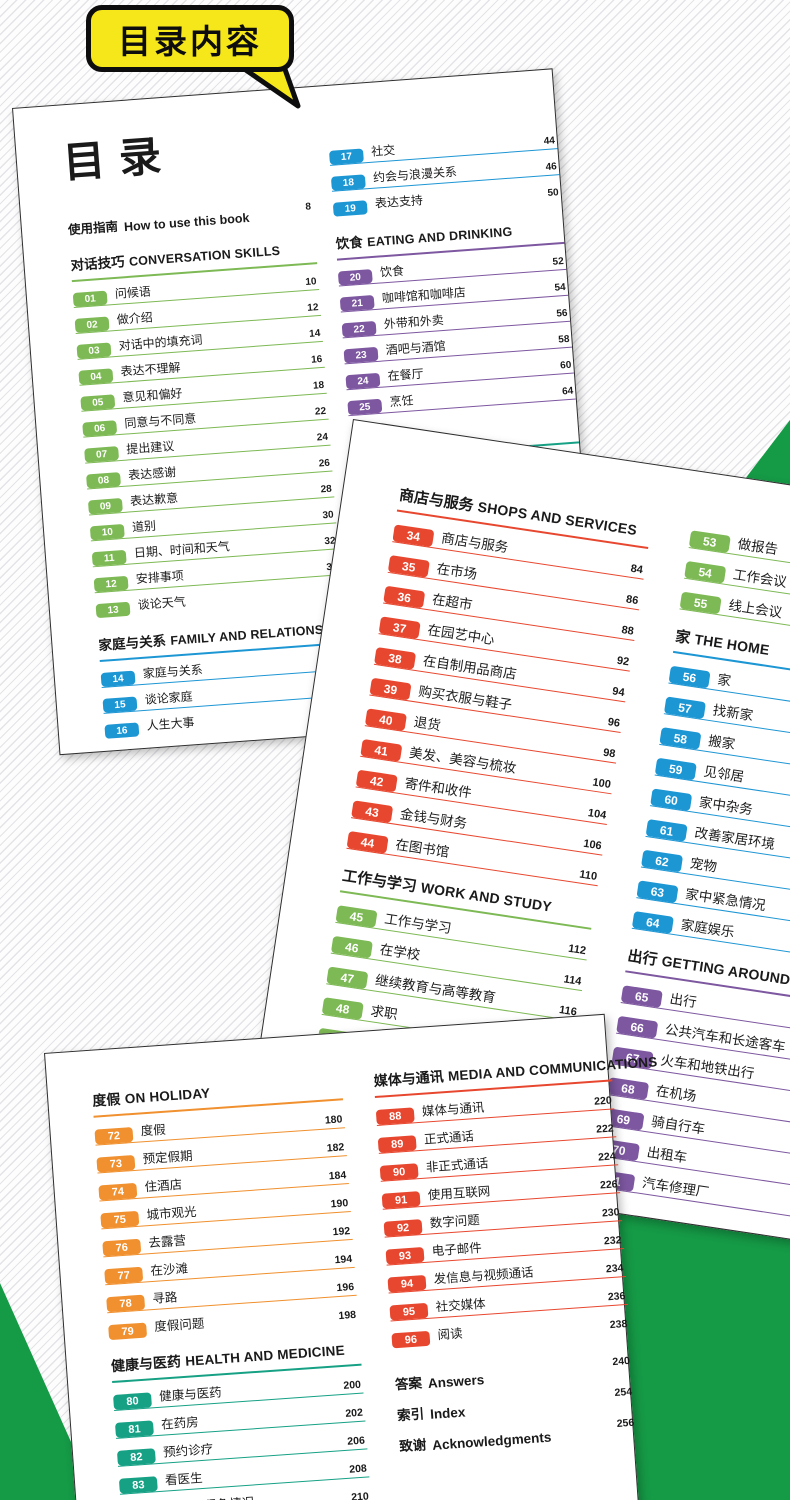 This screenshot has height=1500, width=790. What do you see at coordinates (138, 1485) in the screenshot?
I see `unit-number-badge: 83` at bounding box center [138, 1485].